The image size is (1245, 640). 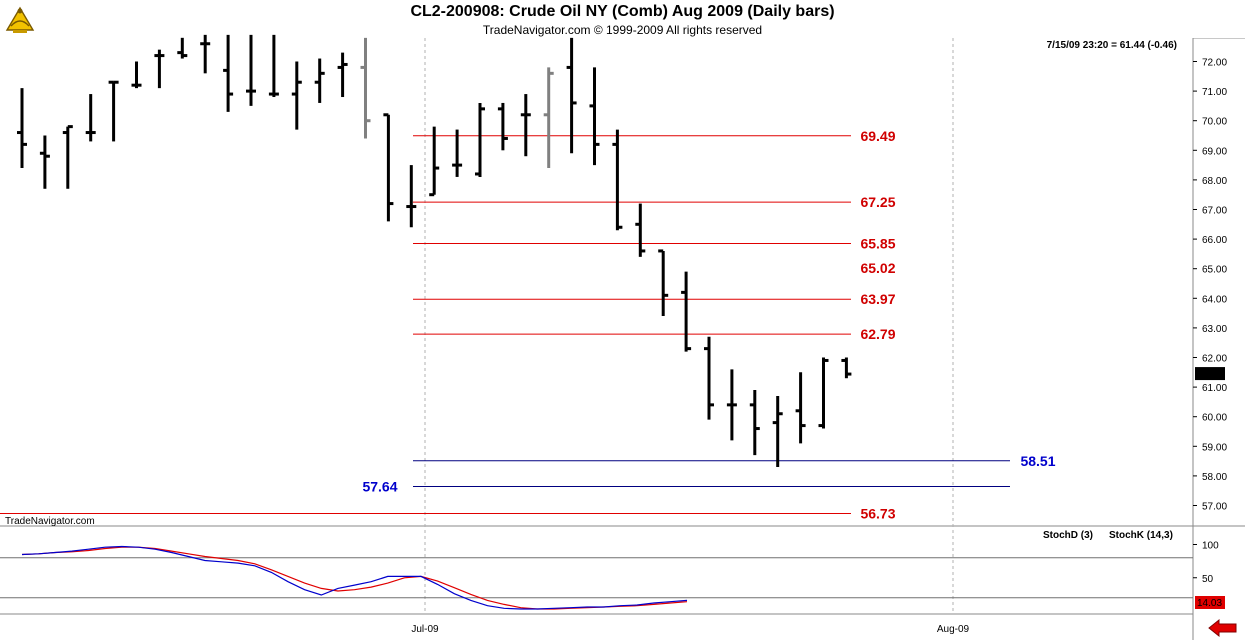 What do you see at coordinates (877, 244) in the screenshot?
I see `price-level-label: 65.85` at bounding box center [877, 244].